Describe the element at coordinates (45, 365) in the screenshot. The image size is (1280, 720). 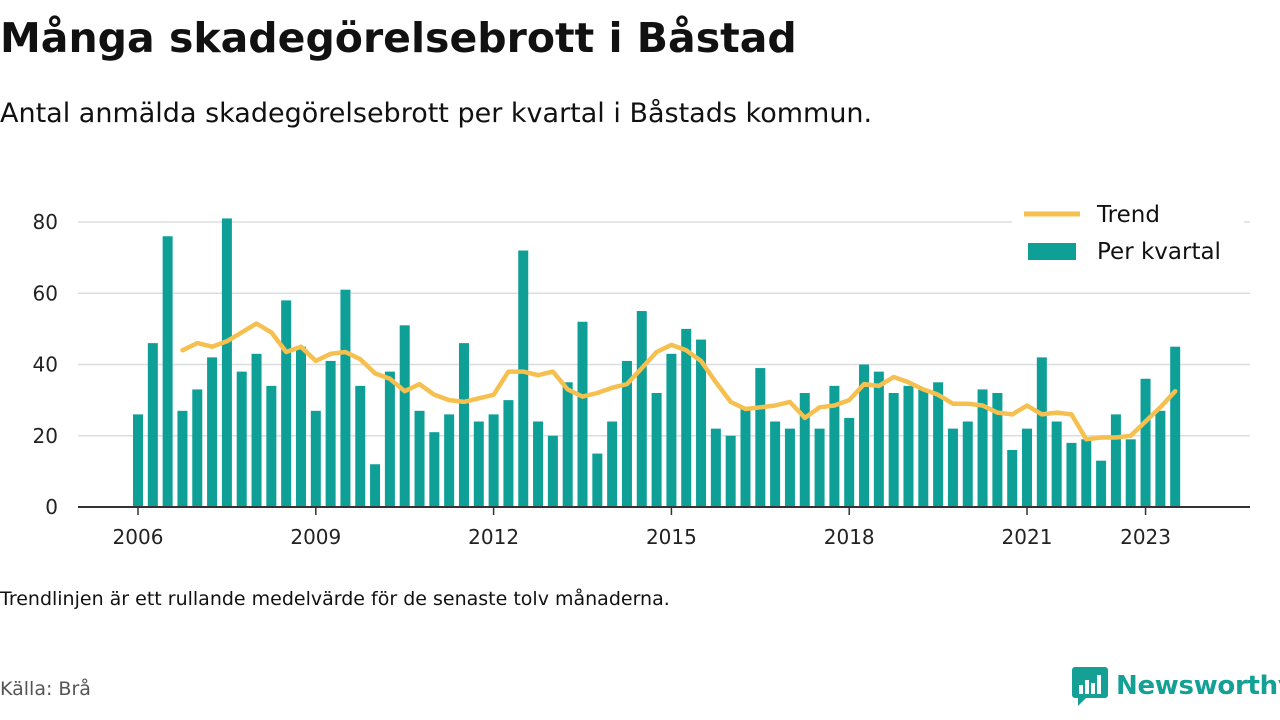
I see `y-tick-label: 40` at that location.